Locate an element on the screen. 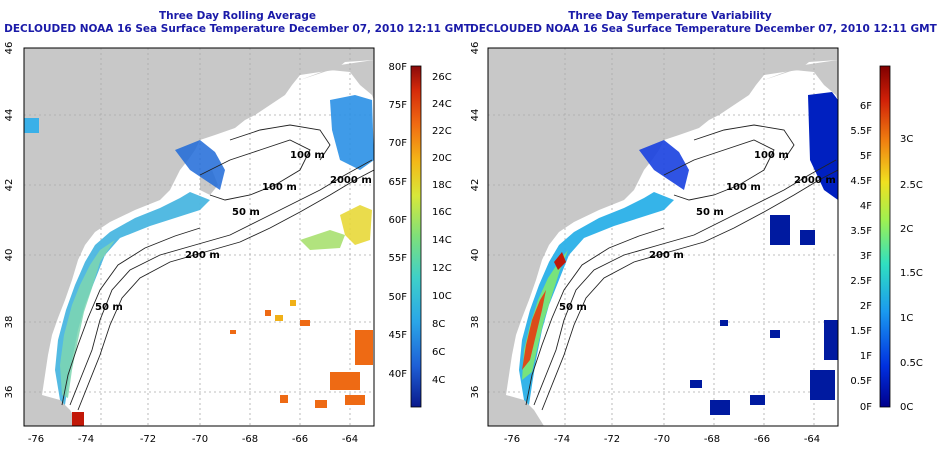 The image size is (950, 475). lon-tick: -76 is located at coordinates (36, 439).